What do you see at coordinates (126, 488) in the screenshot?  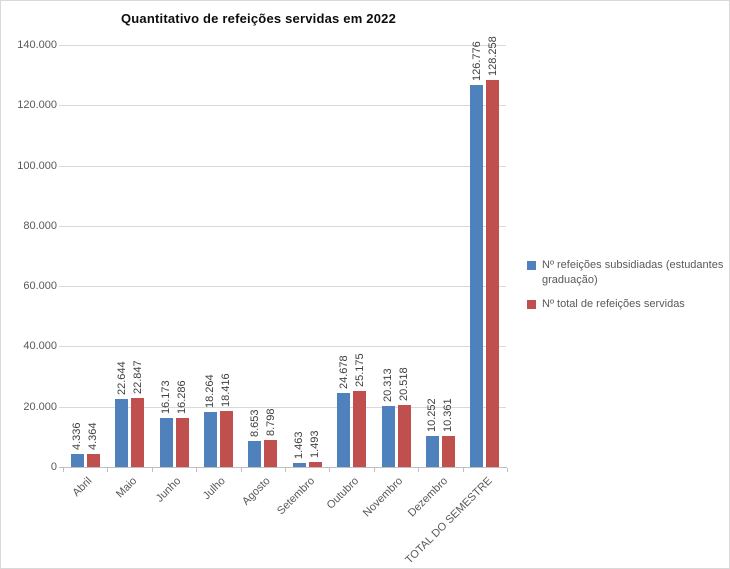 I see `x-axis-category-label: Maio` at bounding box center [126, 488].